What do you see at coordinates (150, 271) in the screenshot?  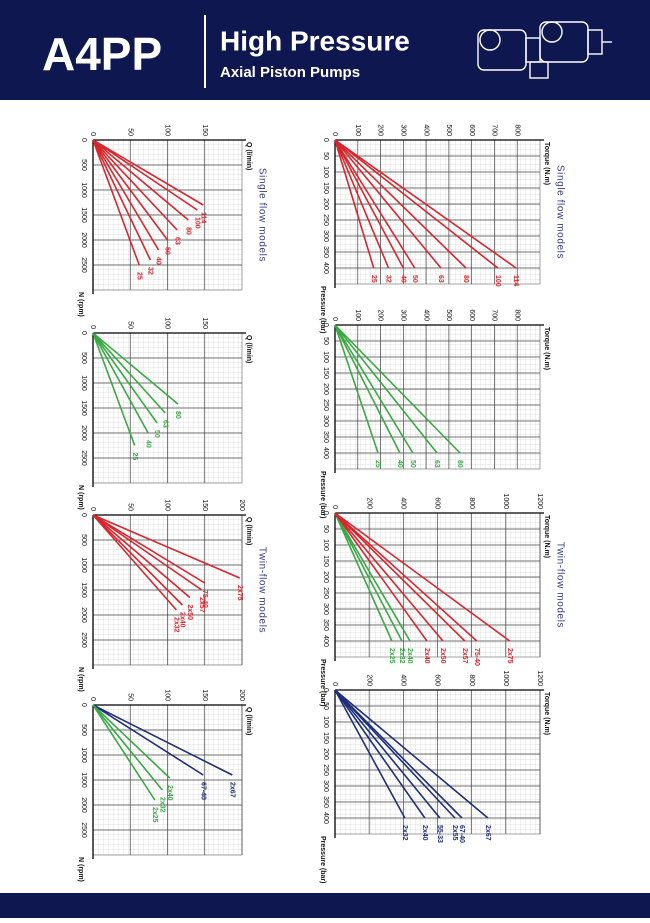 I see `series-label: 32` at bounding box center [150, 271].